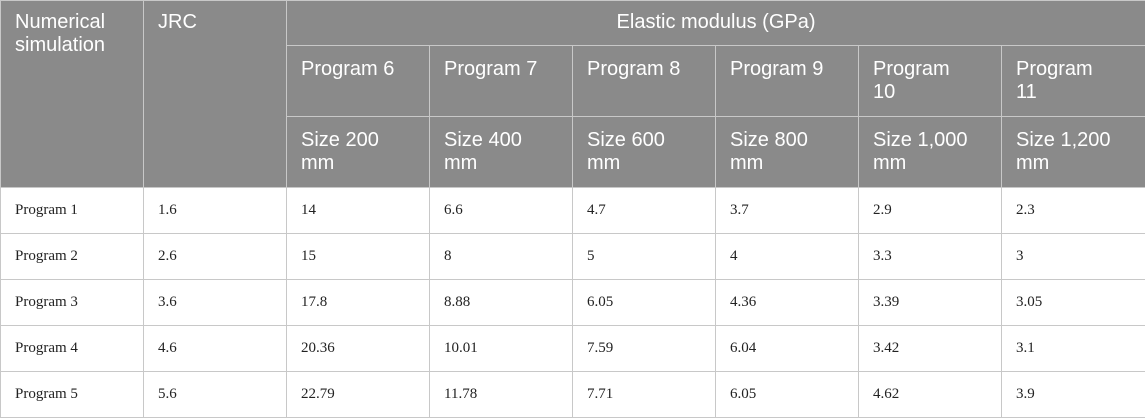  Describe the element at coordinates (787, 211) in the screenshot. I see `data-cell: 3.7` at that location.